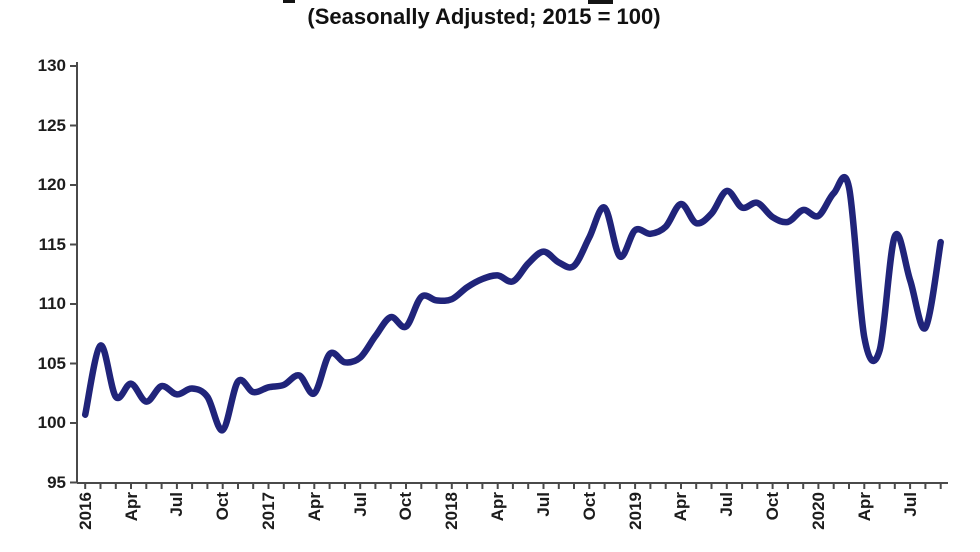  I want to click on x-tick-label: 2016, so click(85, 511).